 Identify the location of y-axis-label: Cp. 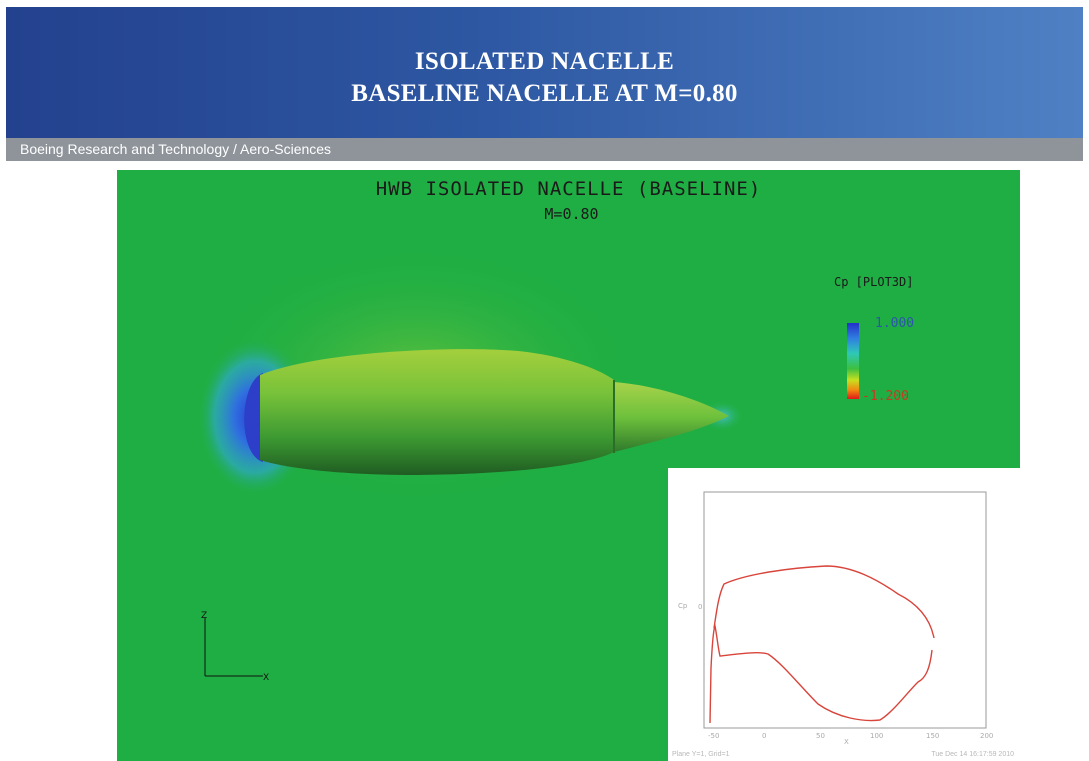
(683, 606).